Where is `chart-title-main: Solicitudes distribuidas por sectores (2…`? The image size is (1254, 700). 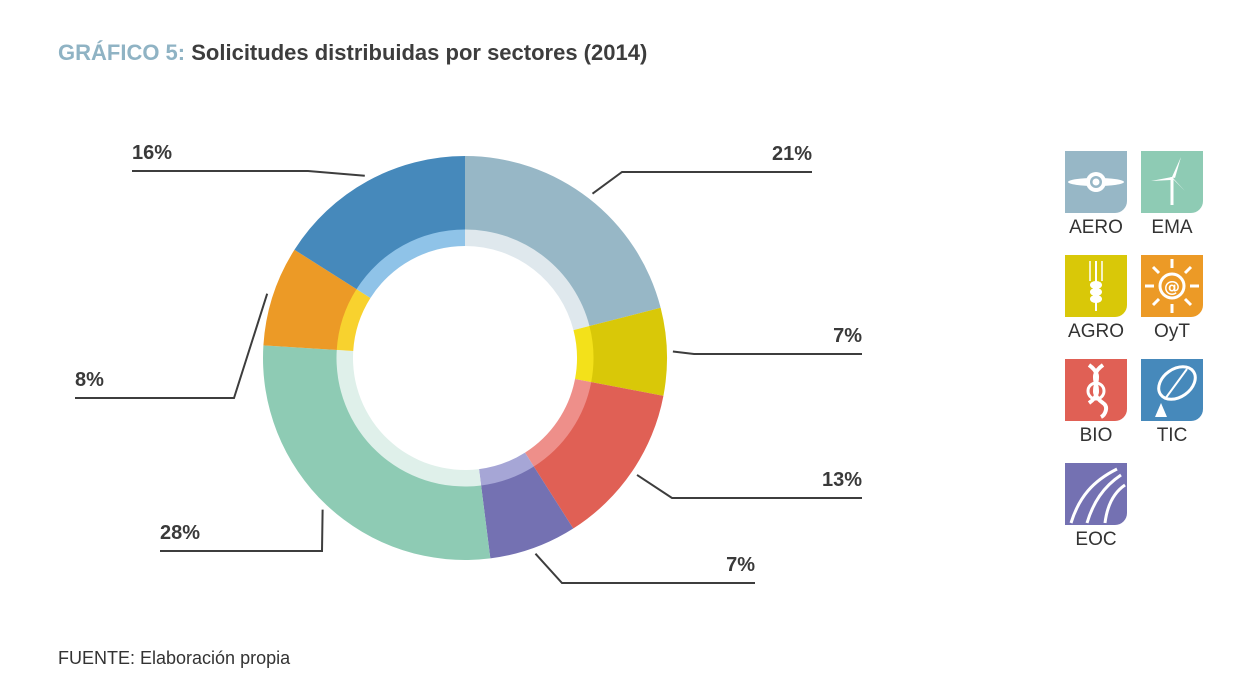
chart-title-main: Solicitudes distribuidas por sectores (2… is located at coordinates (419, 52).